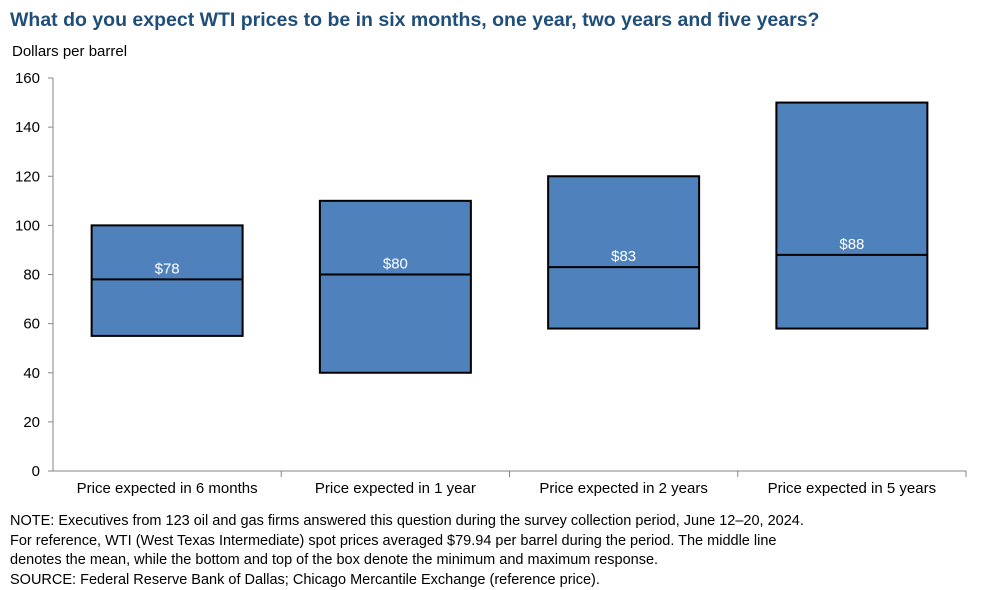 The width and height of the screenshot is (997, 590). I want to click on y-axis: 0 20 40 60 80 100 120 140 160, so click(34, 275).